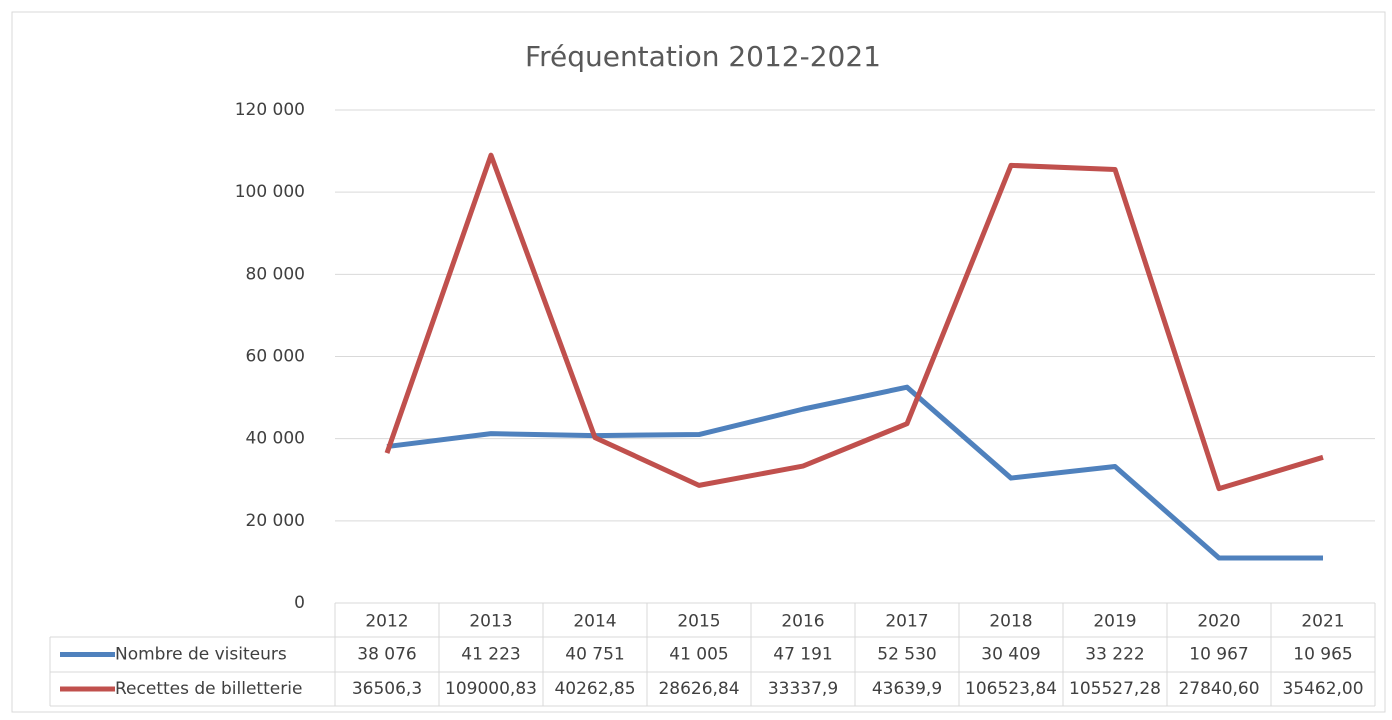 This screenshot has height=720, width=1392. Describe the element at coordinates (698, 689) in the screenshot. I see `data-label: 28626,84` at that location.